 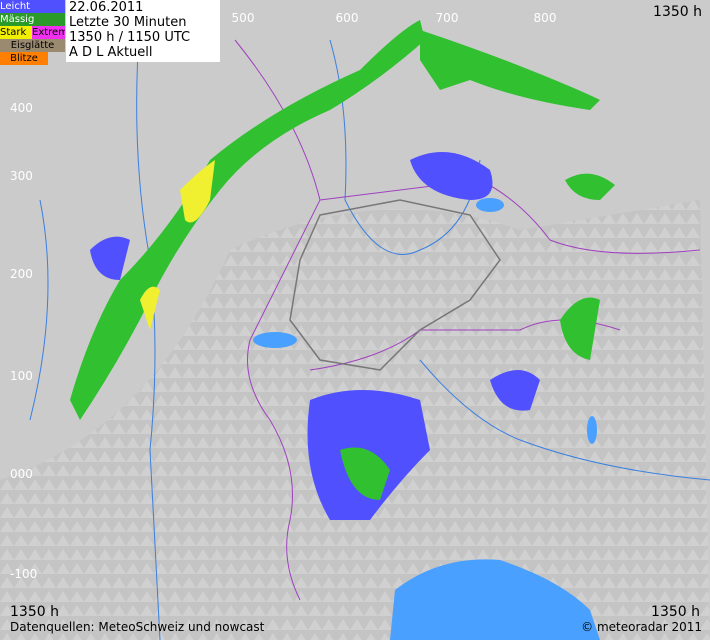 What do you see at coordinates (243, 18) in the screenshot?
I see `x-coord-label: 500` at bounding box center [243, 18].